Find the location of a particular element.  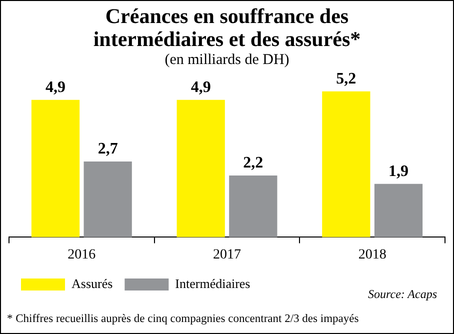

chart-title: Créances en souffrance des intermédiaires et des assurés* is located at coordinates (227, 27).